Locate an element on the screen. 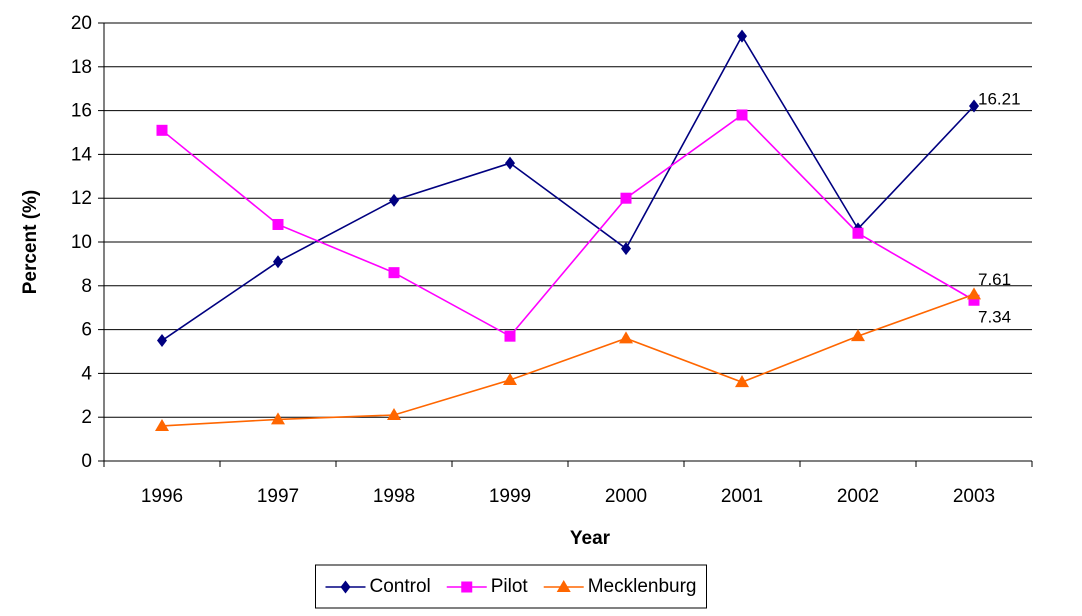 This screenshot has width=1082, height=616. y-tick-label: 18 is located at coordinates (81, 67).